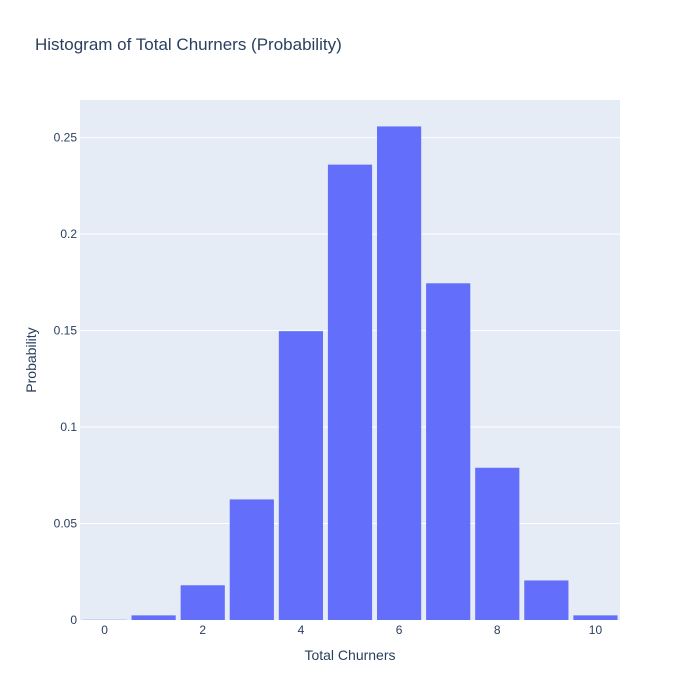  Describe the element at coordinates (31, 359) in the screenshot. I see `y-axis-title: Probability` at that location.